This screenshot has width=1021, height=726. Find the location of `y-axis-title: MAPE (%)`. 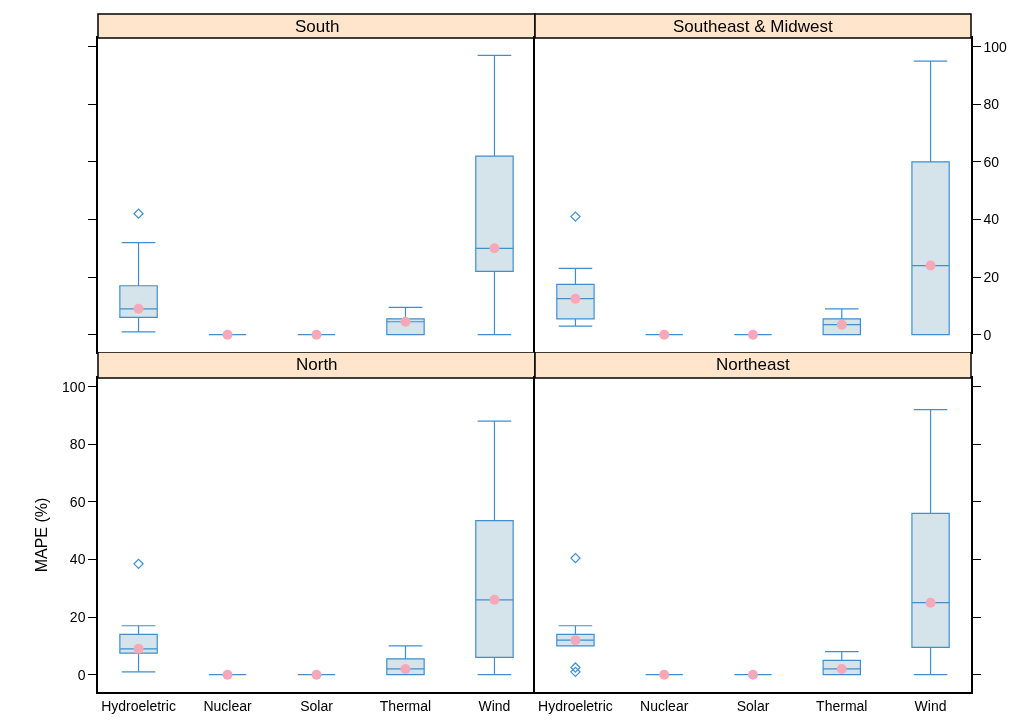

y-axis-title: MAPE (%) is located at coordinates (42, 535).